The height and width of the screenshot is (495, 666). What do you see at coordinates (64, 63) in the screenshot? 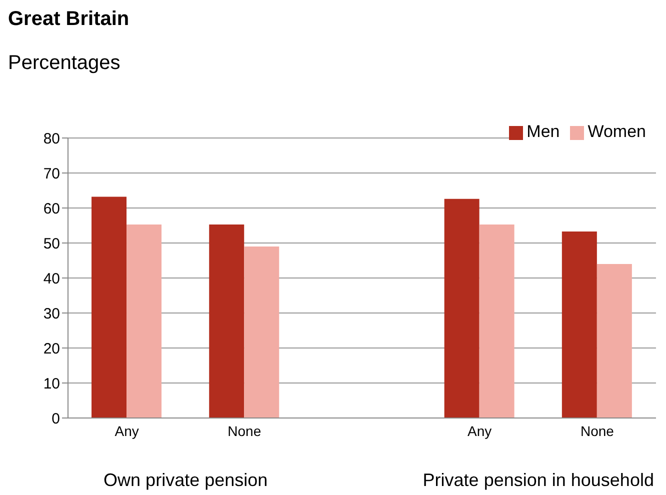
I see `chart-subtitle: Percentages` at bounding box center [64, 63].